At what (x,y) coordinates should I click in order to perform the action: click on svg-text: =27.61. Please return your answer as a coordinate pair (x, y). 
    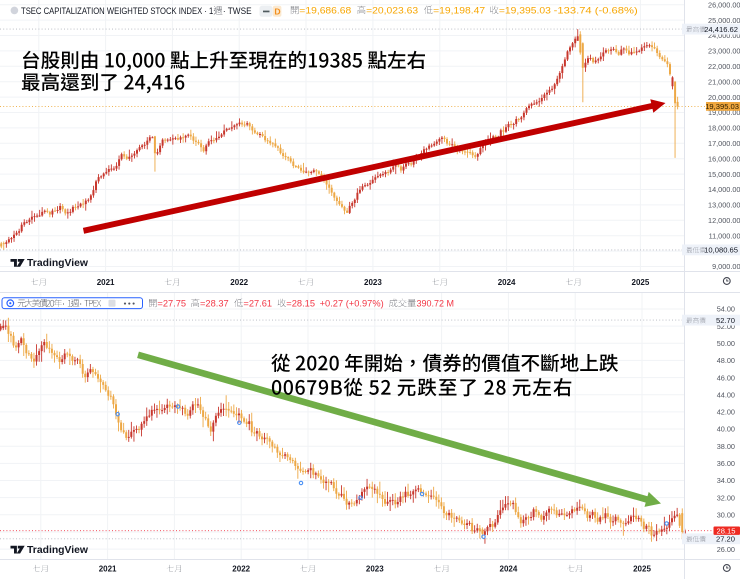
    Looking at the image, I should click on (257, 303).